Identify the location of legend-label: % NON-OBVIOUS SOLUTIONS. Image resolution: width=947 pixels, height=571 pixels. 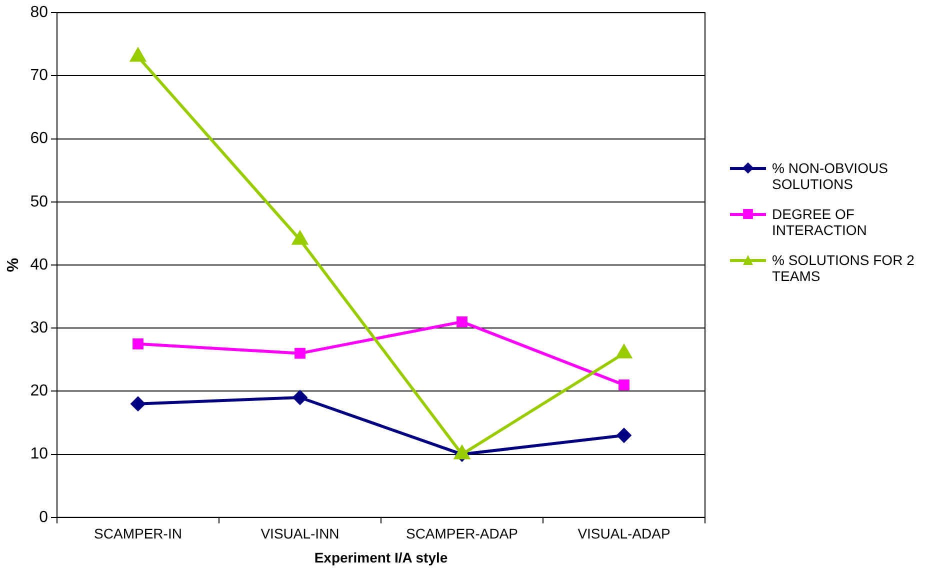
(830, 176).